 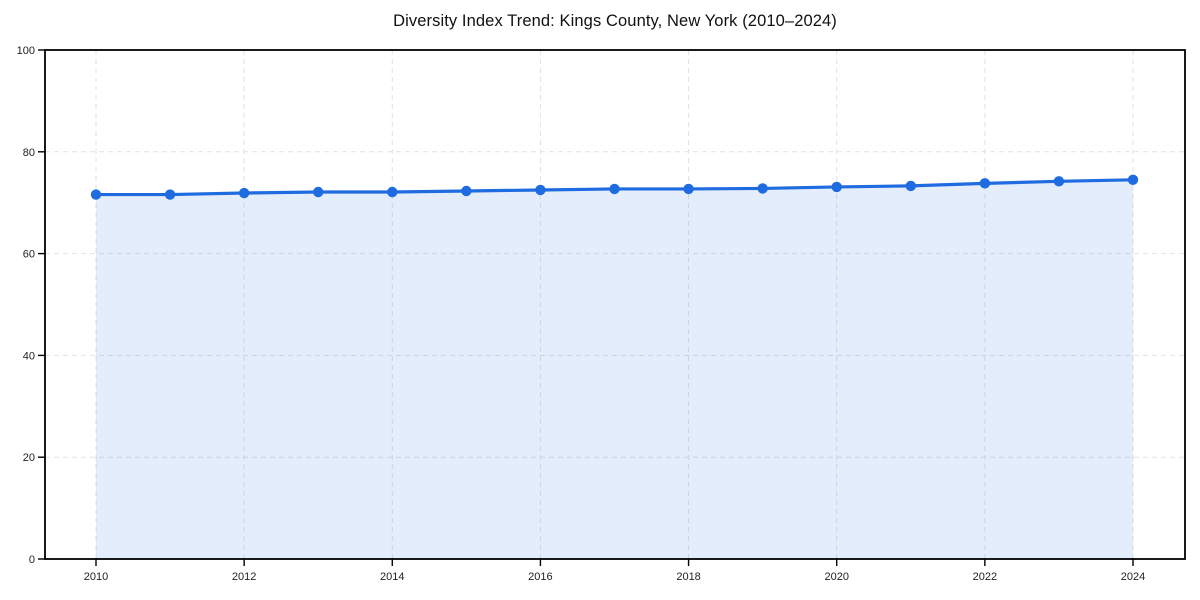 I want to click on x-axis-tick-label: 2016, so click(x=540, y=577).